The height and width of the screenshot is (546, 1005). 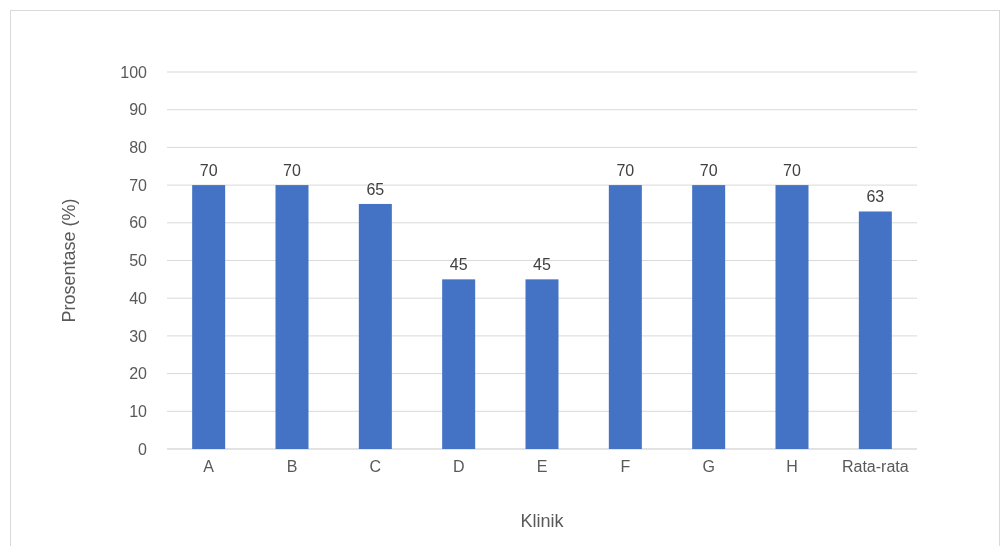 What do you see at coordinates (138, 336) in the screenshot?
I see `y-tick-label: 30` at bounding box center [138, 336].